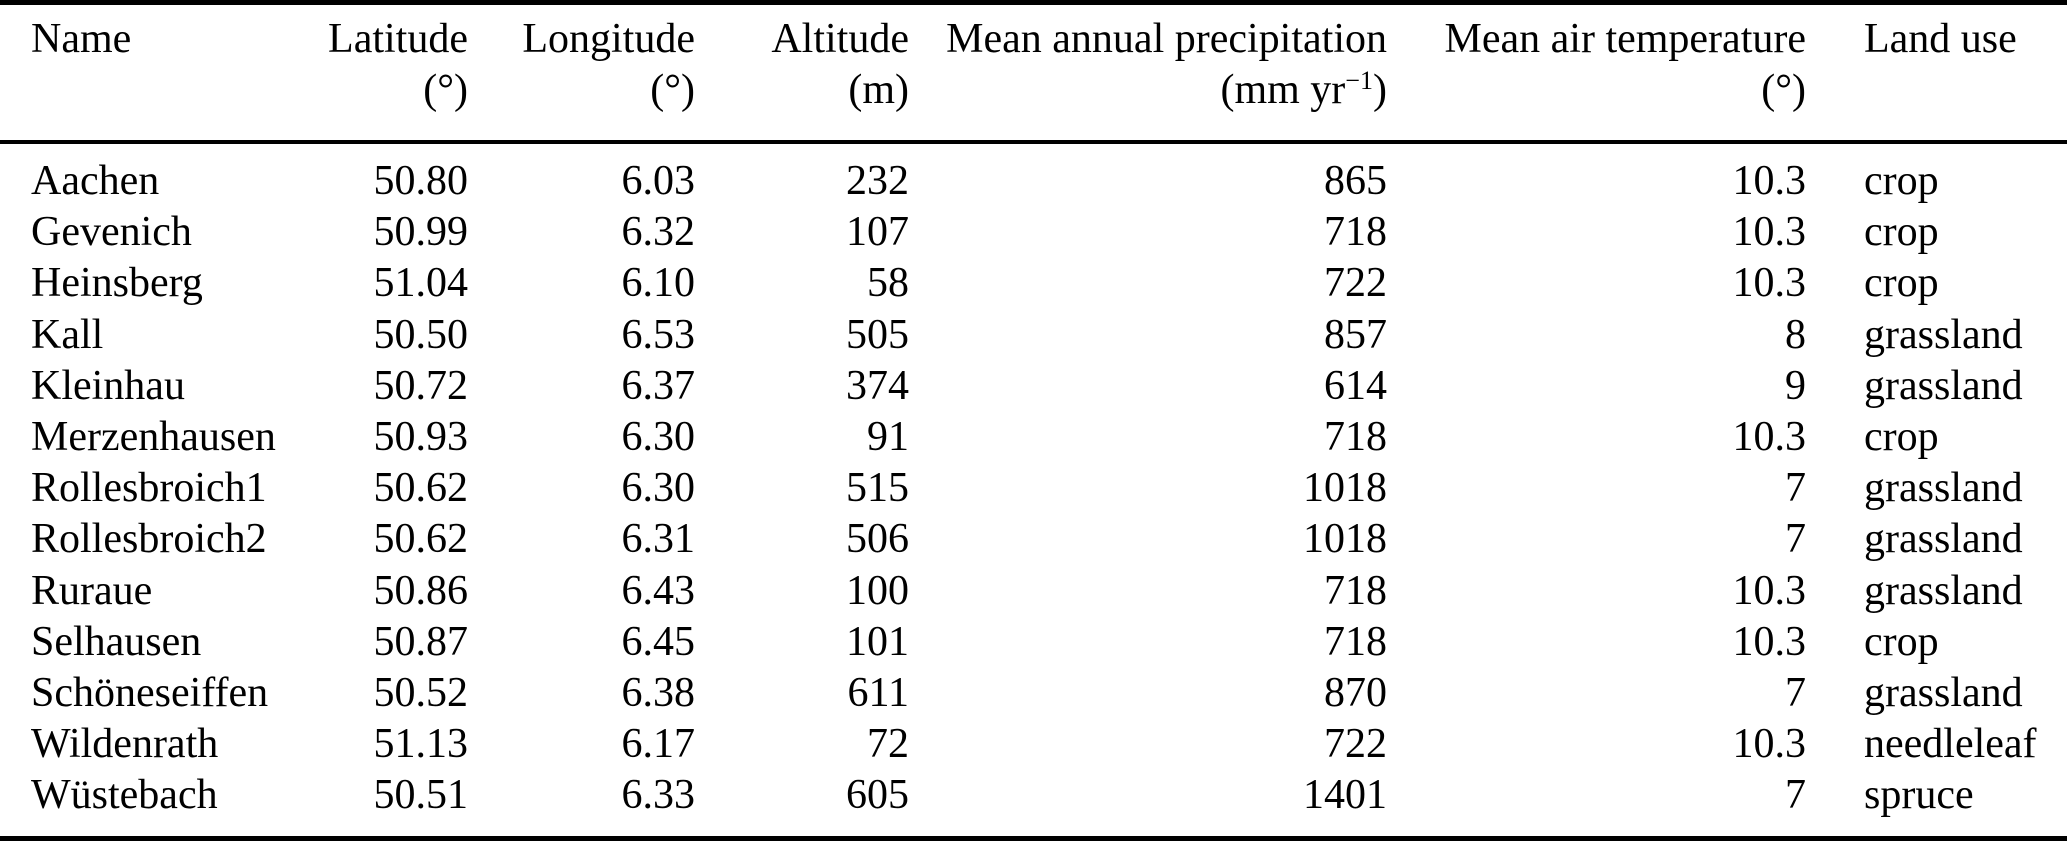  I want to click on cell-landuse: needleleaf, so click(1950, 744).